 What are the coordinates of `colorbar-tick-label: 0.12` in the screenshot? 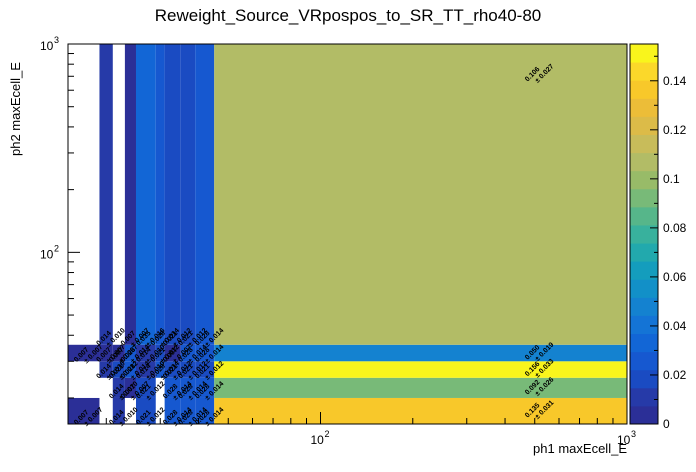 It's located at (675, 130).